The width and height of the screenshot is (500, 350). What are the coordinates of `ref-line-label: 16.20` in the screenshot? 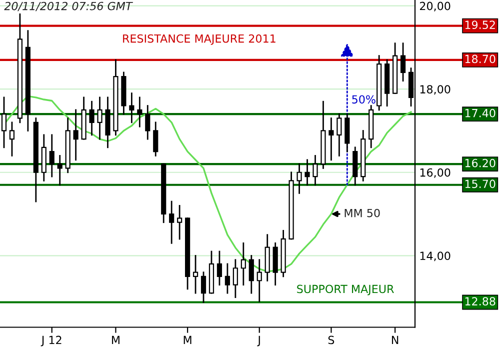 It's located at (480, 163).